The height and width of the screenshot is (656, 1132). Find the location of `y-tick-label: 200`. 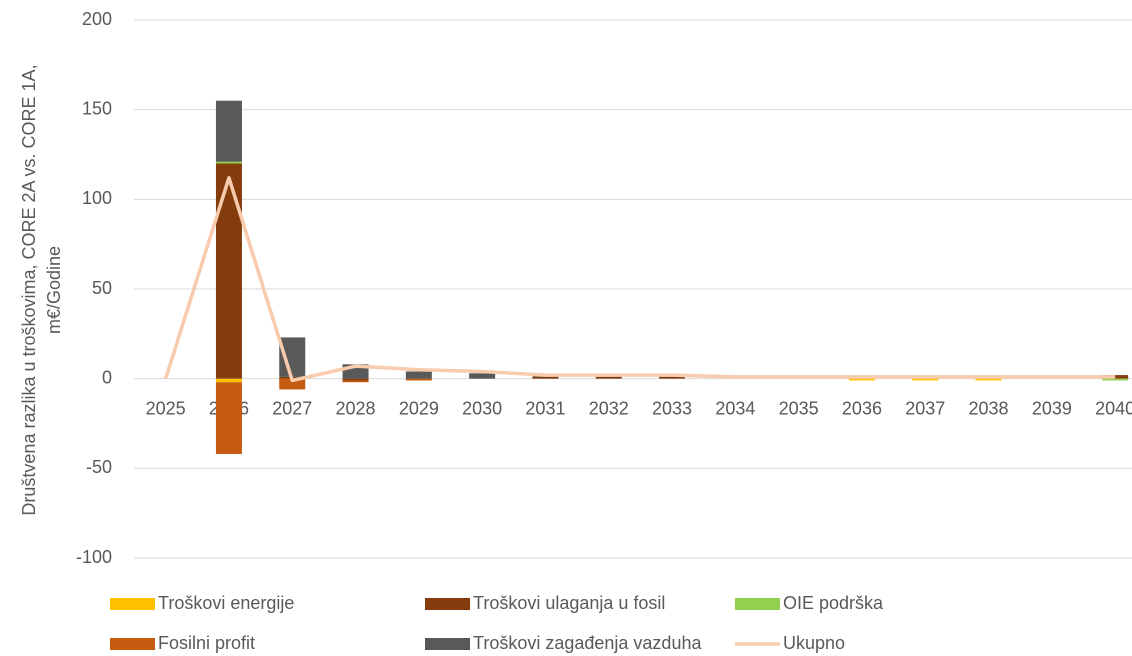

y-tick-label: 200 is located at coordinates (97, 19).